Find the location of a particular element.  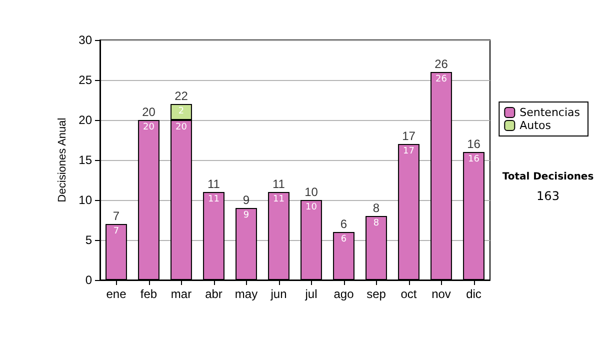

total-label: 20 is located at coordinates (149, 112).